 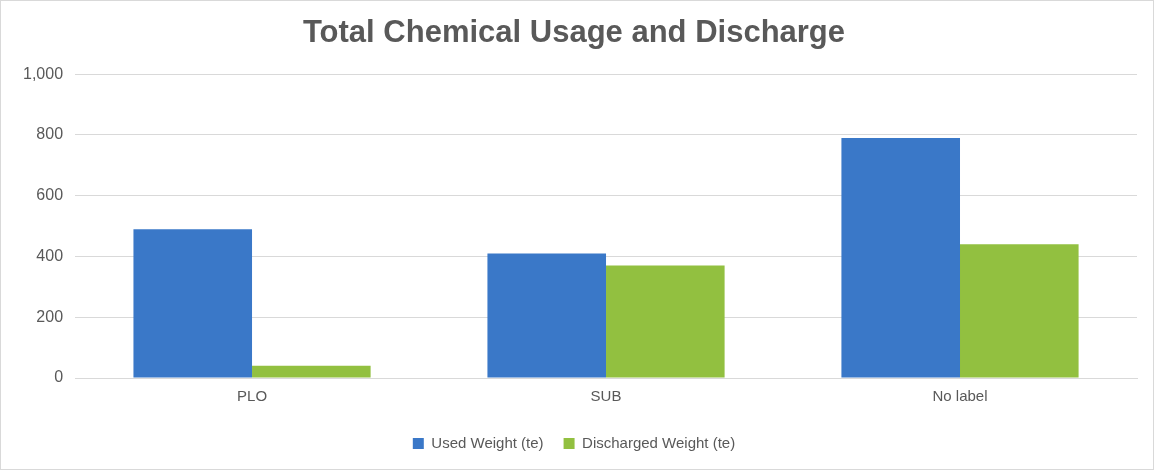 What do you see at coordinates (50, 134) in the screenshot?
I see `y-tick-label: 800` at bounding box center [50, 134].